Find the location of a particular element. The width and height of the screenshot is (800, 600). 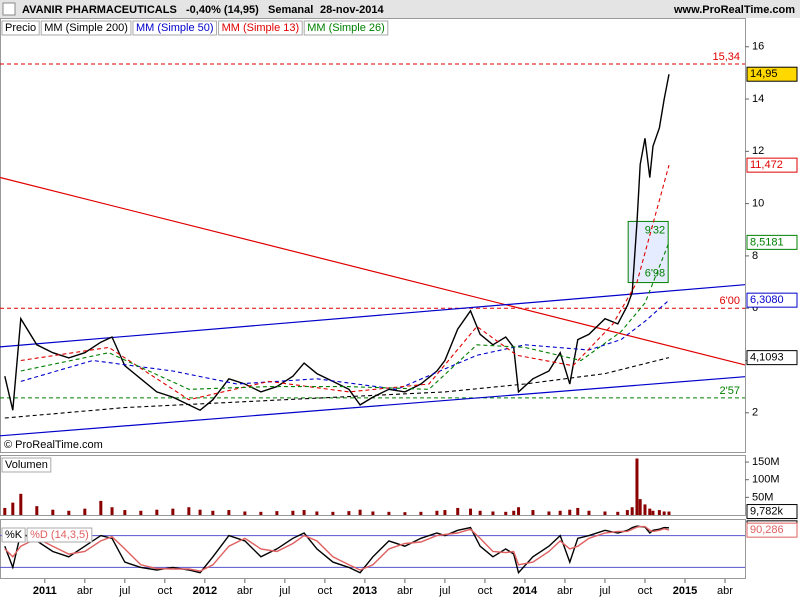

y-tick-label: 6 is located at coordinates (755, 308).